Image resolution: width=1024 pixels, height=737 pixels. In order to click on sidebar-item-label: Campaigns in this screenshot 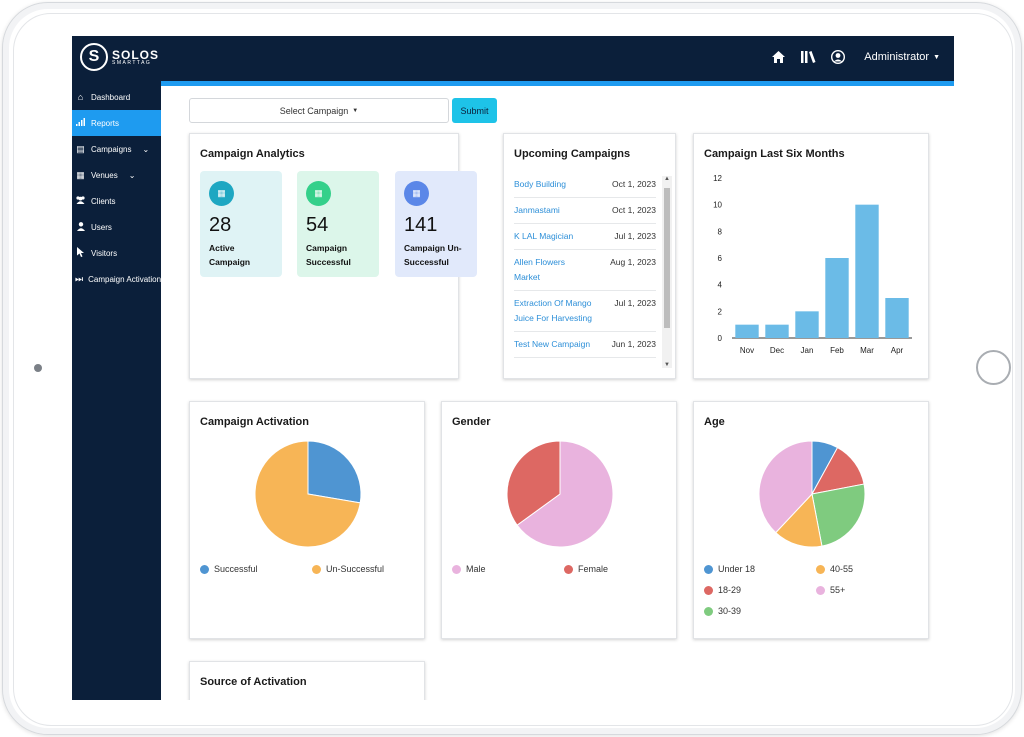, I will do `click(111, 149)`.